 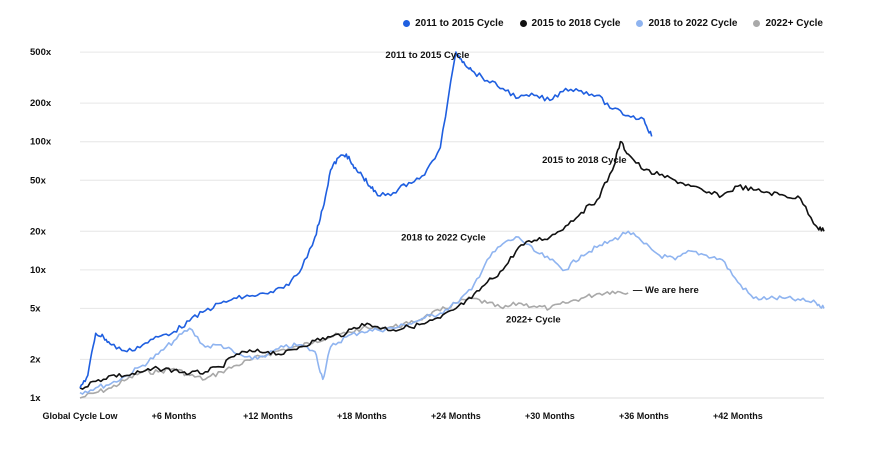 What do you see at coordinates (38, 270) in the screenshot?
I see `y-tick-label: 10x` at bounding box center [38, 270].